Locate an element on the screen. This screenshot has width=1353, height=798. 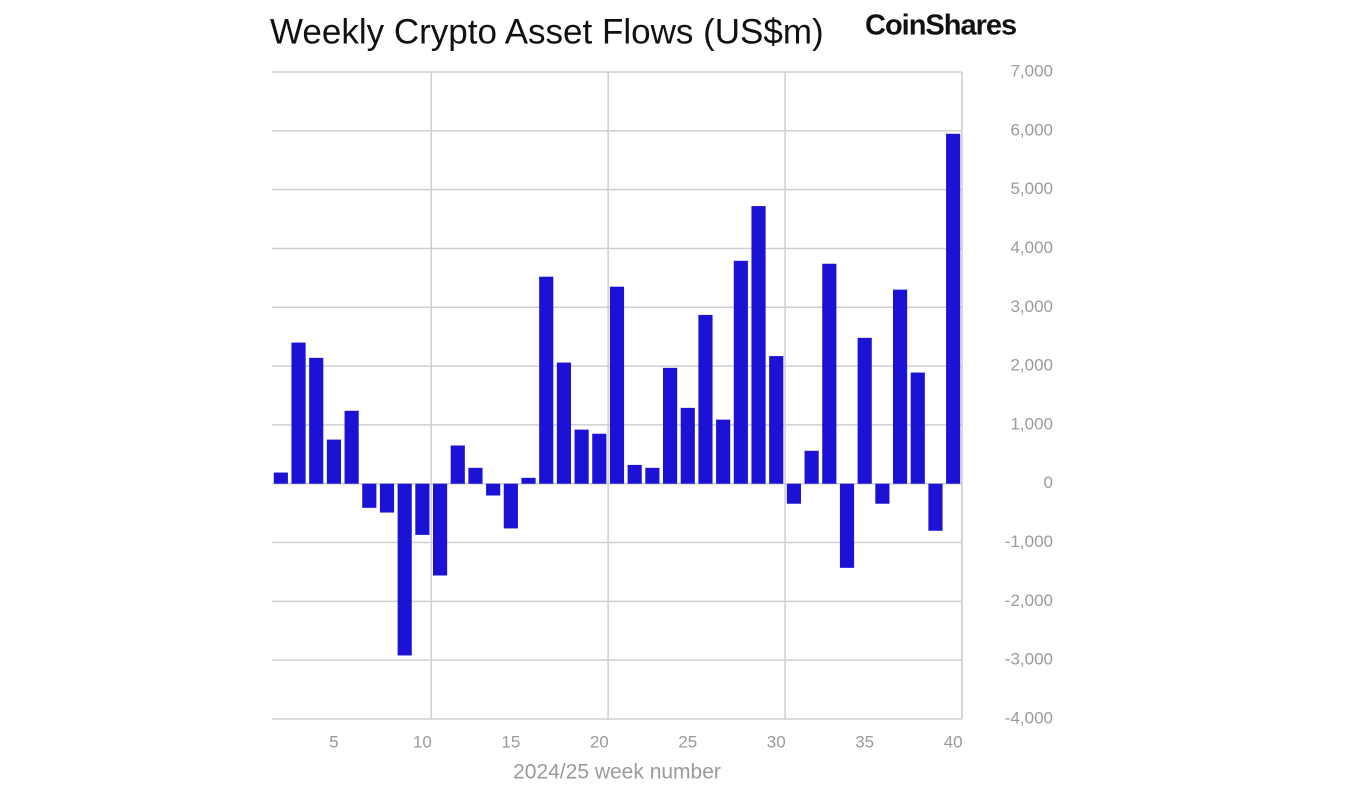
y-tick-label: 3,000 is located at coordinates (1031, 306).